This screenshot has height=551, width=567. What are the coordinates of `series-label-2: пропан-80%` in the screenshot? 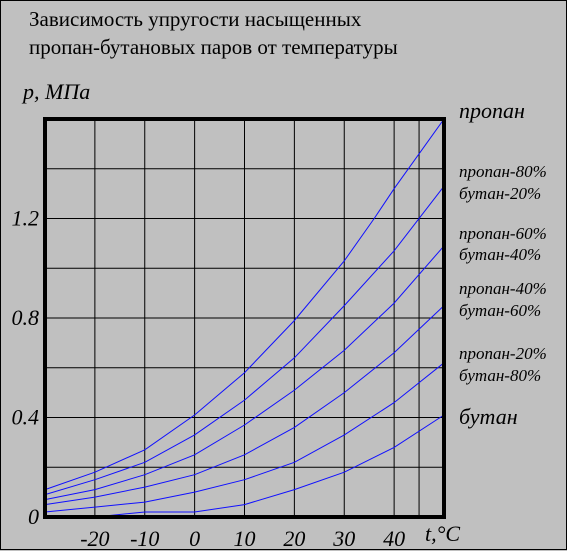 It's located at (503, 171).